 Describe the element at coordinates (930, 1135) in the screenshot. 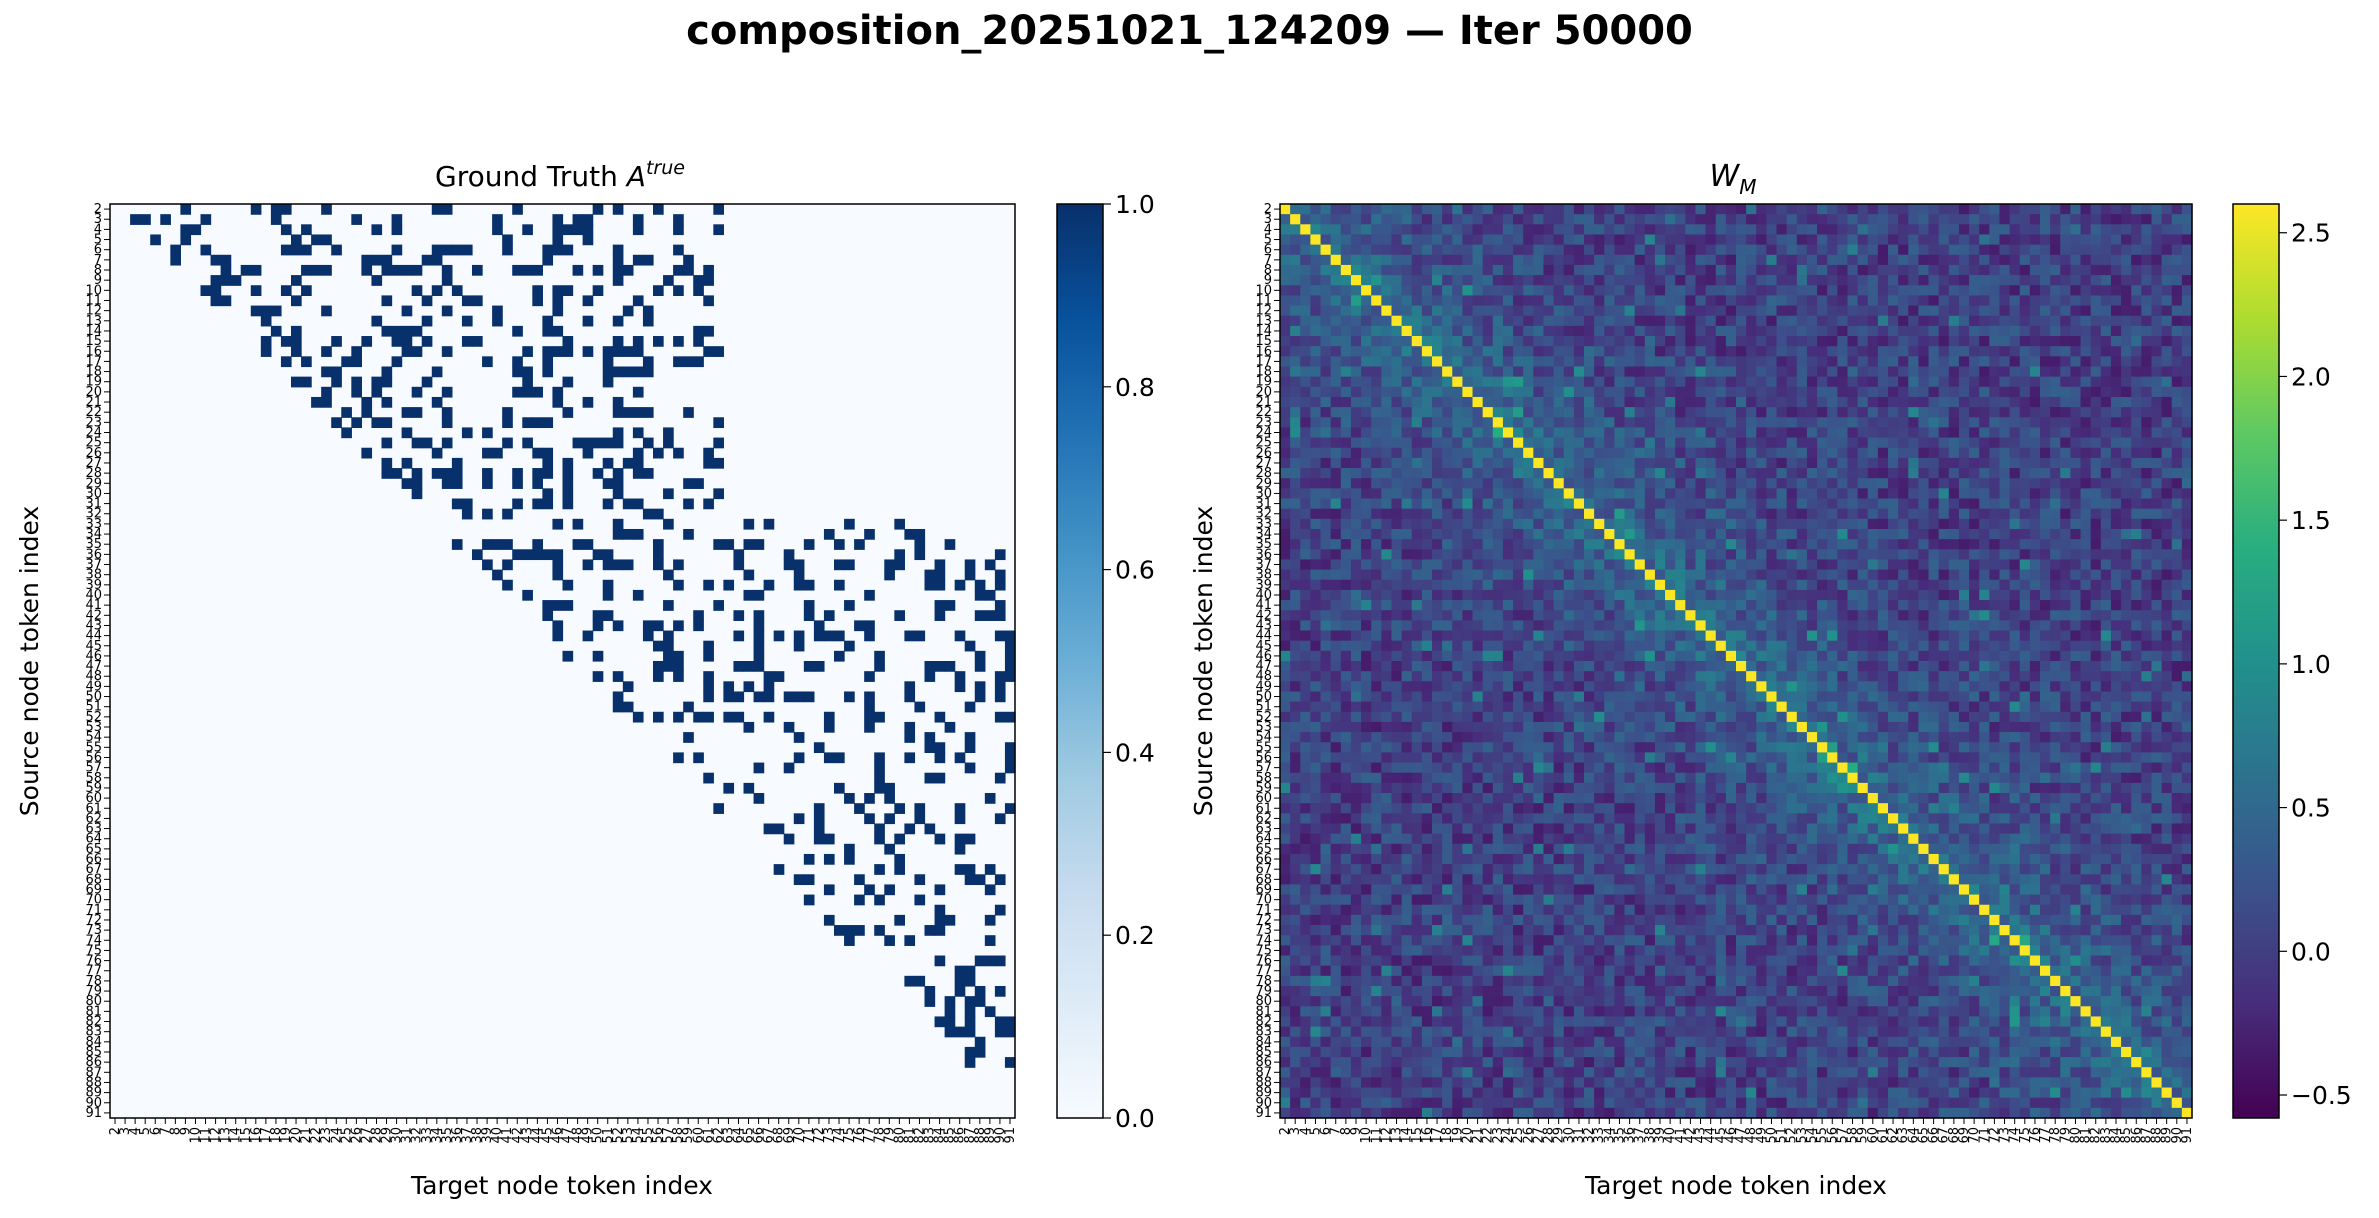

I see `x-tick-label: 83` at that location.